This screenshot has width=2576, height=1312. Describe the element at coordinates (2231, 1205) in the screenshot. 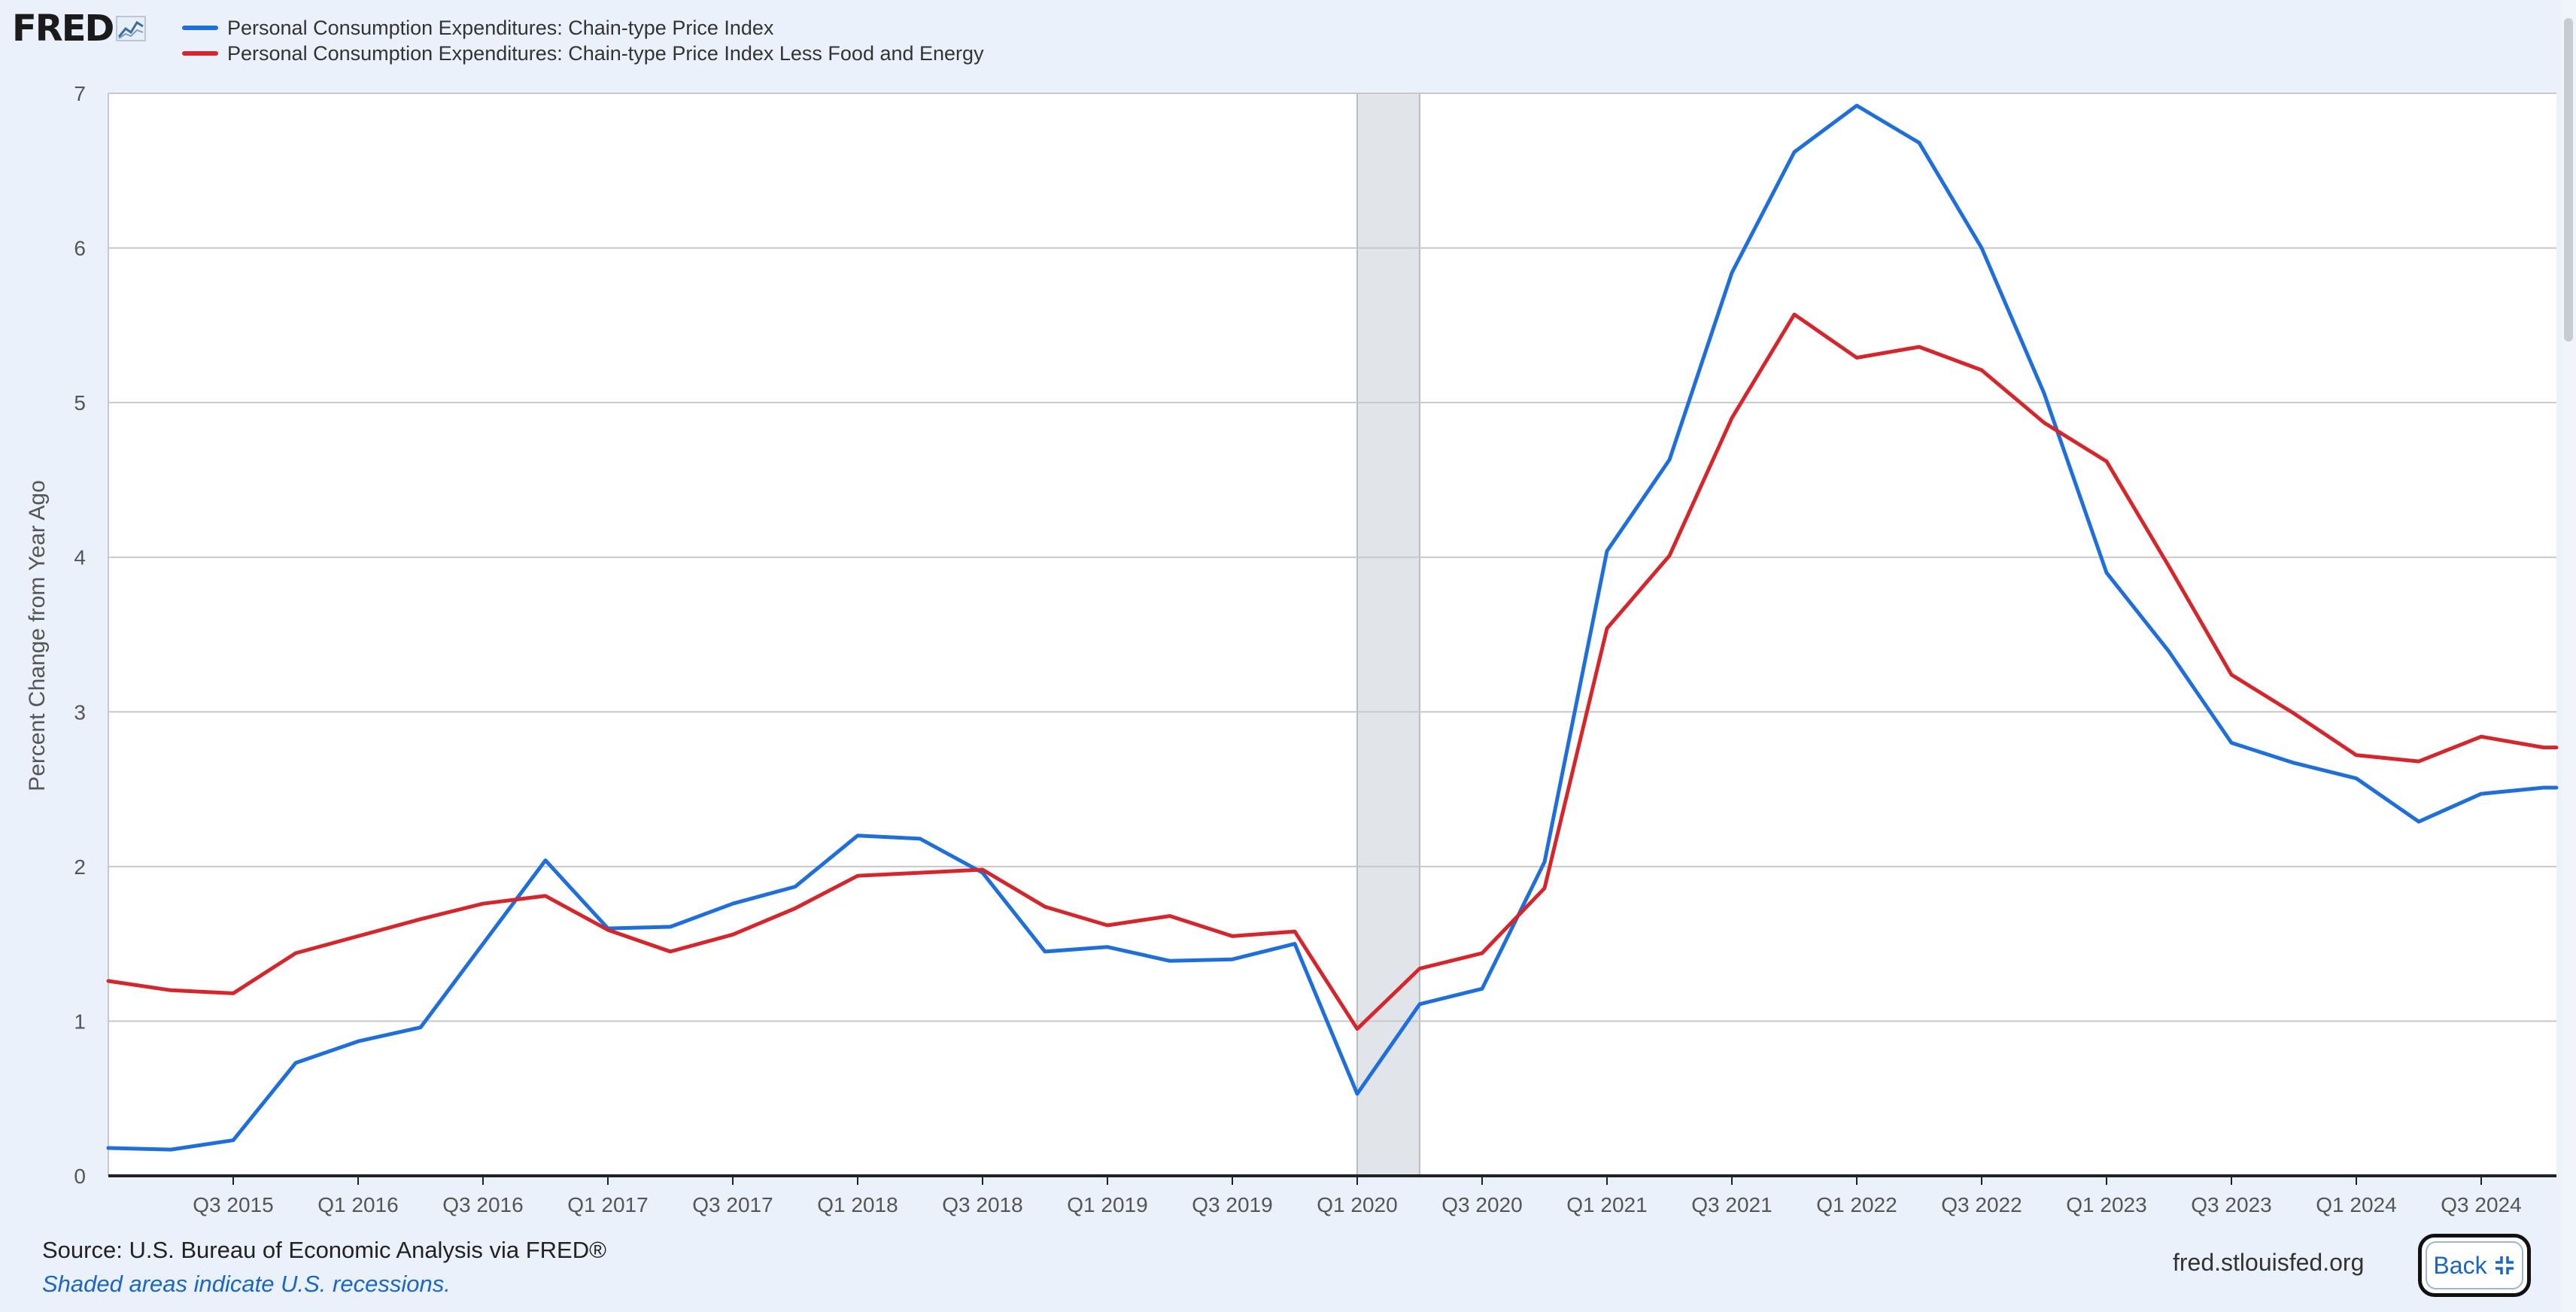

I see `x-tick-label: Q3 2023` at that location.